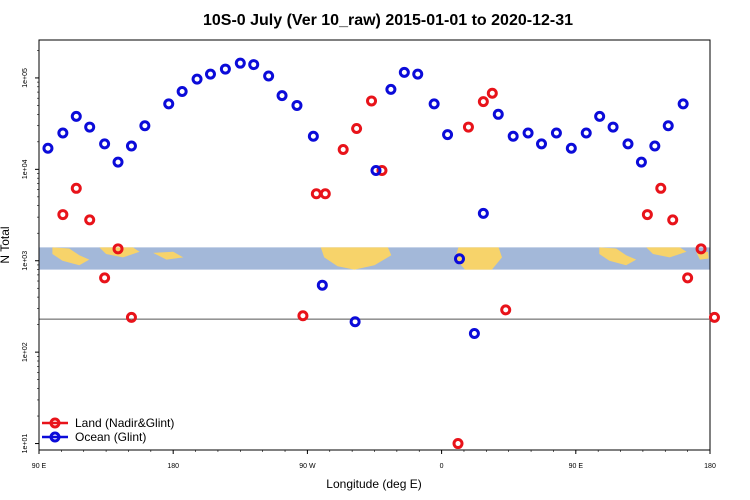 The image size is (750, 500). I want to click on x-axis: 90 E 180 90 W 0 90 E 180, so click(374, 460).